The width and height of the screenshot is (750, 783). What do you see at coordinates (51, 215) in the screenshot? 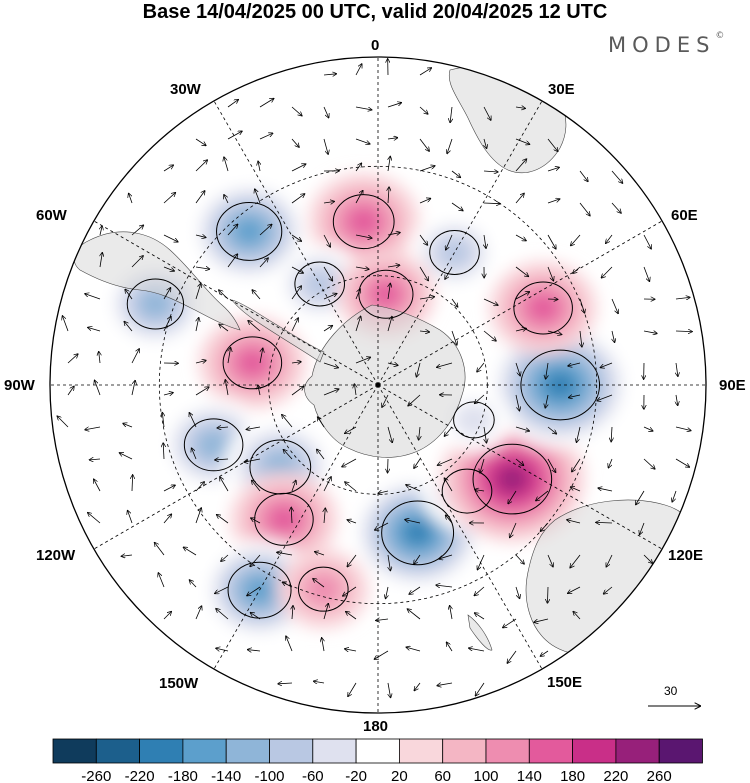
I see `lon-label-60w: 60W` at bounding box center [51, 215].